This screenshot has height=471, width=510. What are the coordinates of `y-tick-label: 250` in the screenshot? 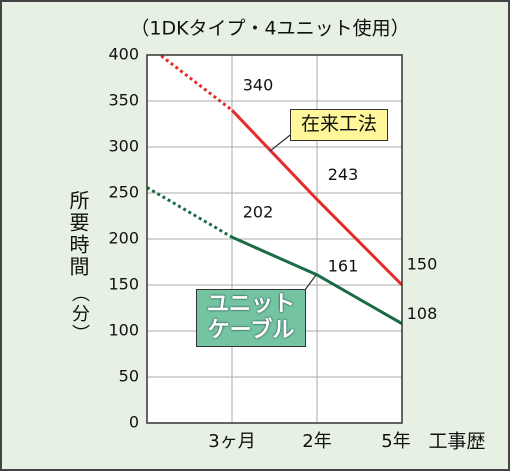 It's located at (123, 192).